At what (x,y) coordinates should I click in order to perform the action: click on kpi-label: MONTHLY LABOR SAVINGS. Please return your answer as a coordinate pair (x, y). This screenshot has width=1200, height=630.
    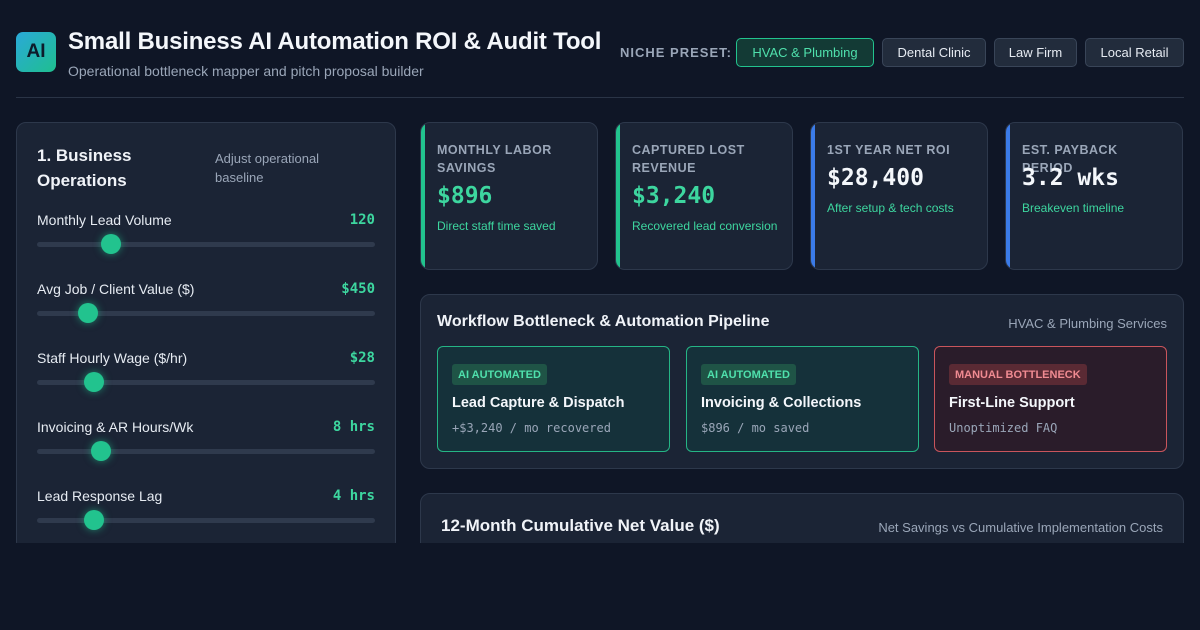
    Looking at the image, I should click on (494, 159).